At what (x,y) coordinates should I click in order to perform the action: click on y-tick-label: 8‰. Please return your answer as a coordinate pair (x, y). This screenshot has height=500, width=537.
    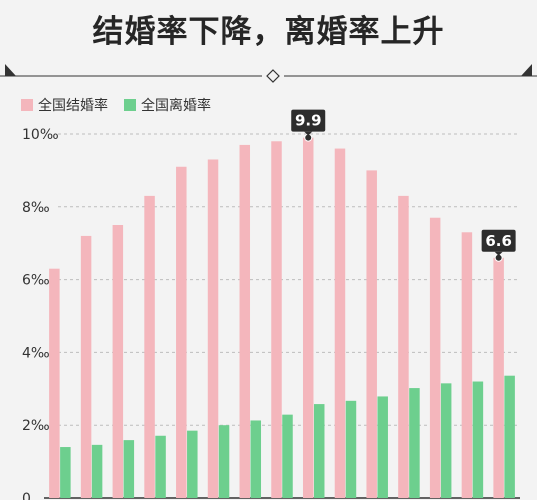
    Looking at the image, I should click on (36, 208).